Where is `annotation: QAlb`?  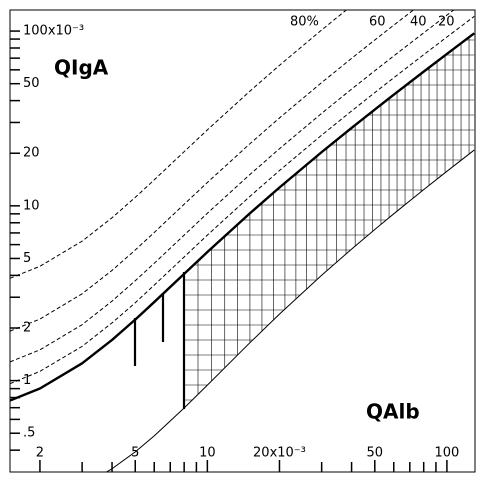
annotation: QAlb is located at coordinates (393, 412).